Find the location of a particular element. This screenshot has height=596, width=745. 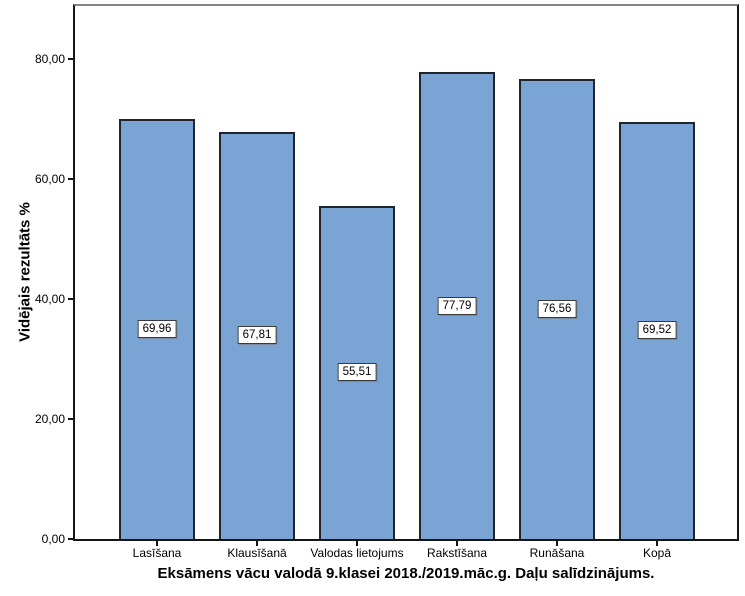

bar-value-label: 76,56 is located at coordinates (557, 309).